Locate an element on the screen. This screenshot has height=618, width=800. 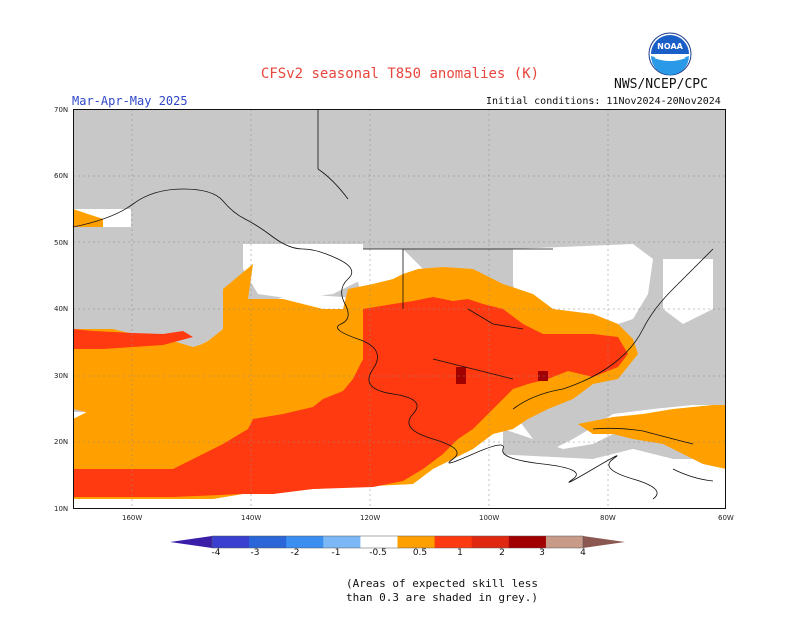
colorbar-label: -0.5 is located at coordinates (378, 553).